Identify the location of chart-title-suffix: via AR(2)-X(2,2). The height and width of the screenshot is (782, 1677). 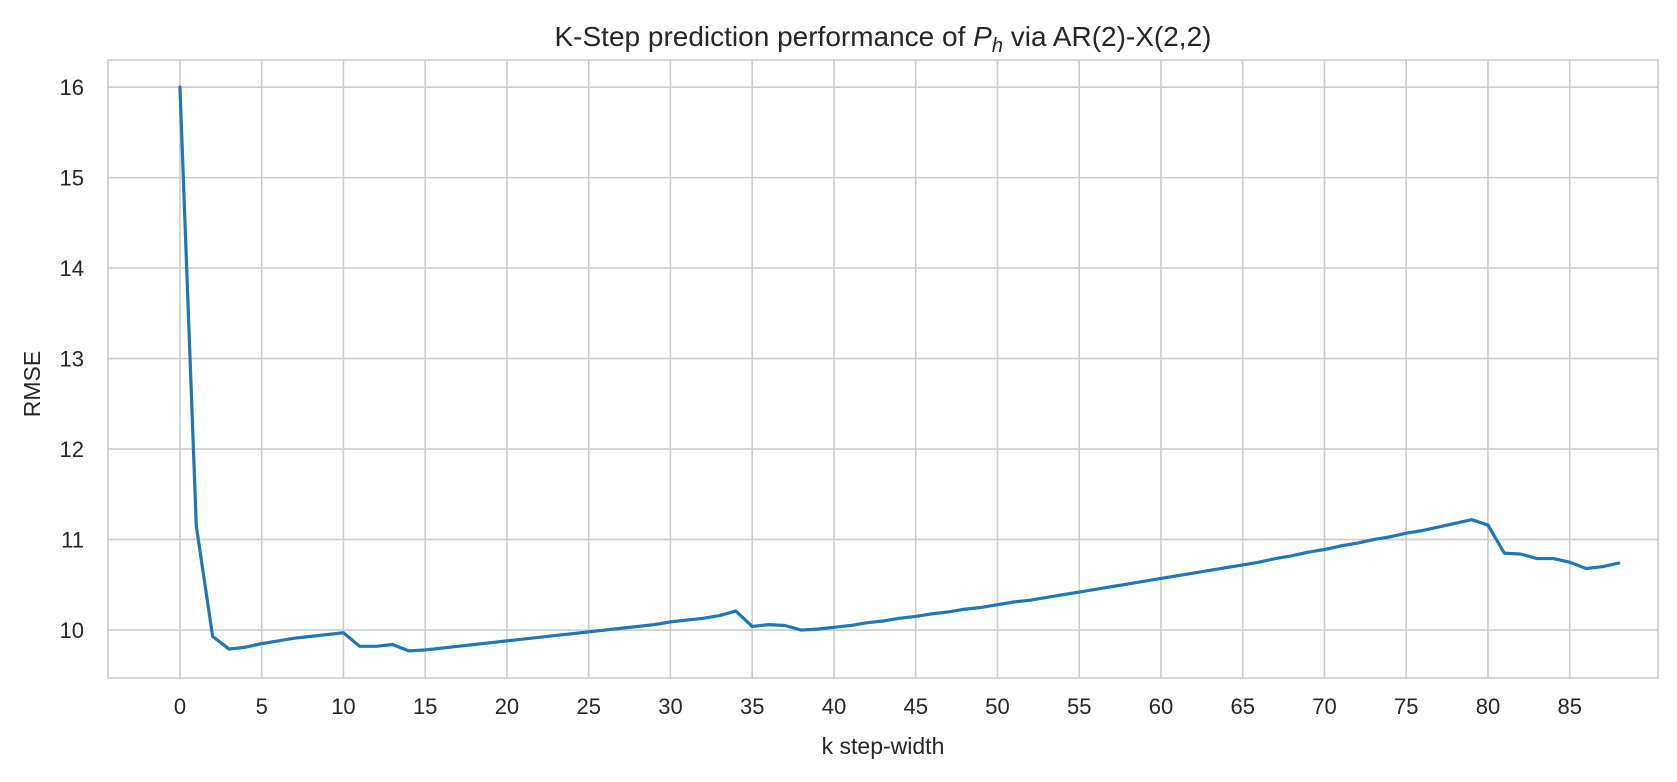
(1107, 36).